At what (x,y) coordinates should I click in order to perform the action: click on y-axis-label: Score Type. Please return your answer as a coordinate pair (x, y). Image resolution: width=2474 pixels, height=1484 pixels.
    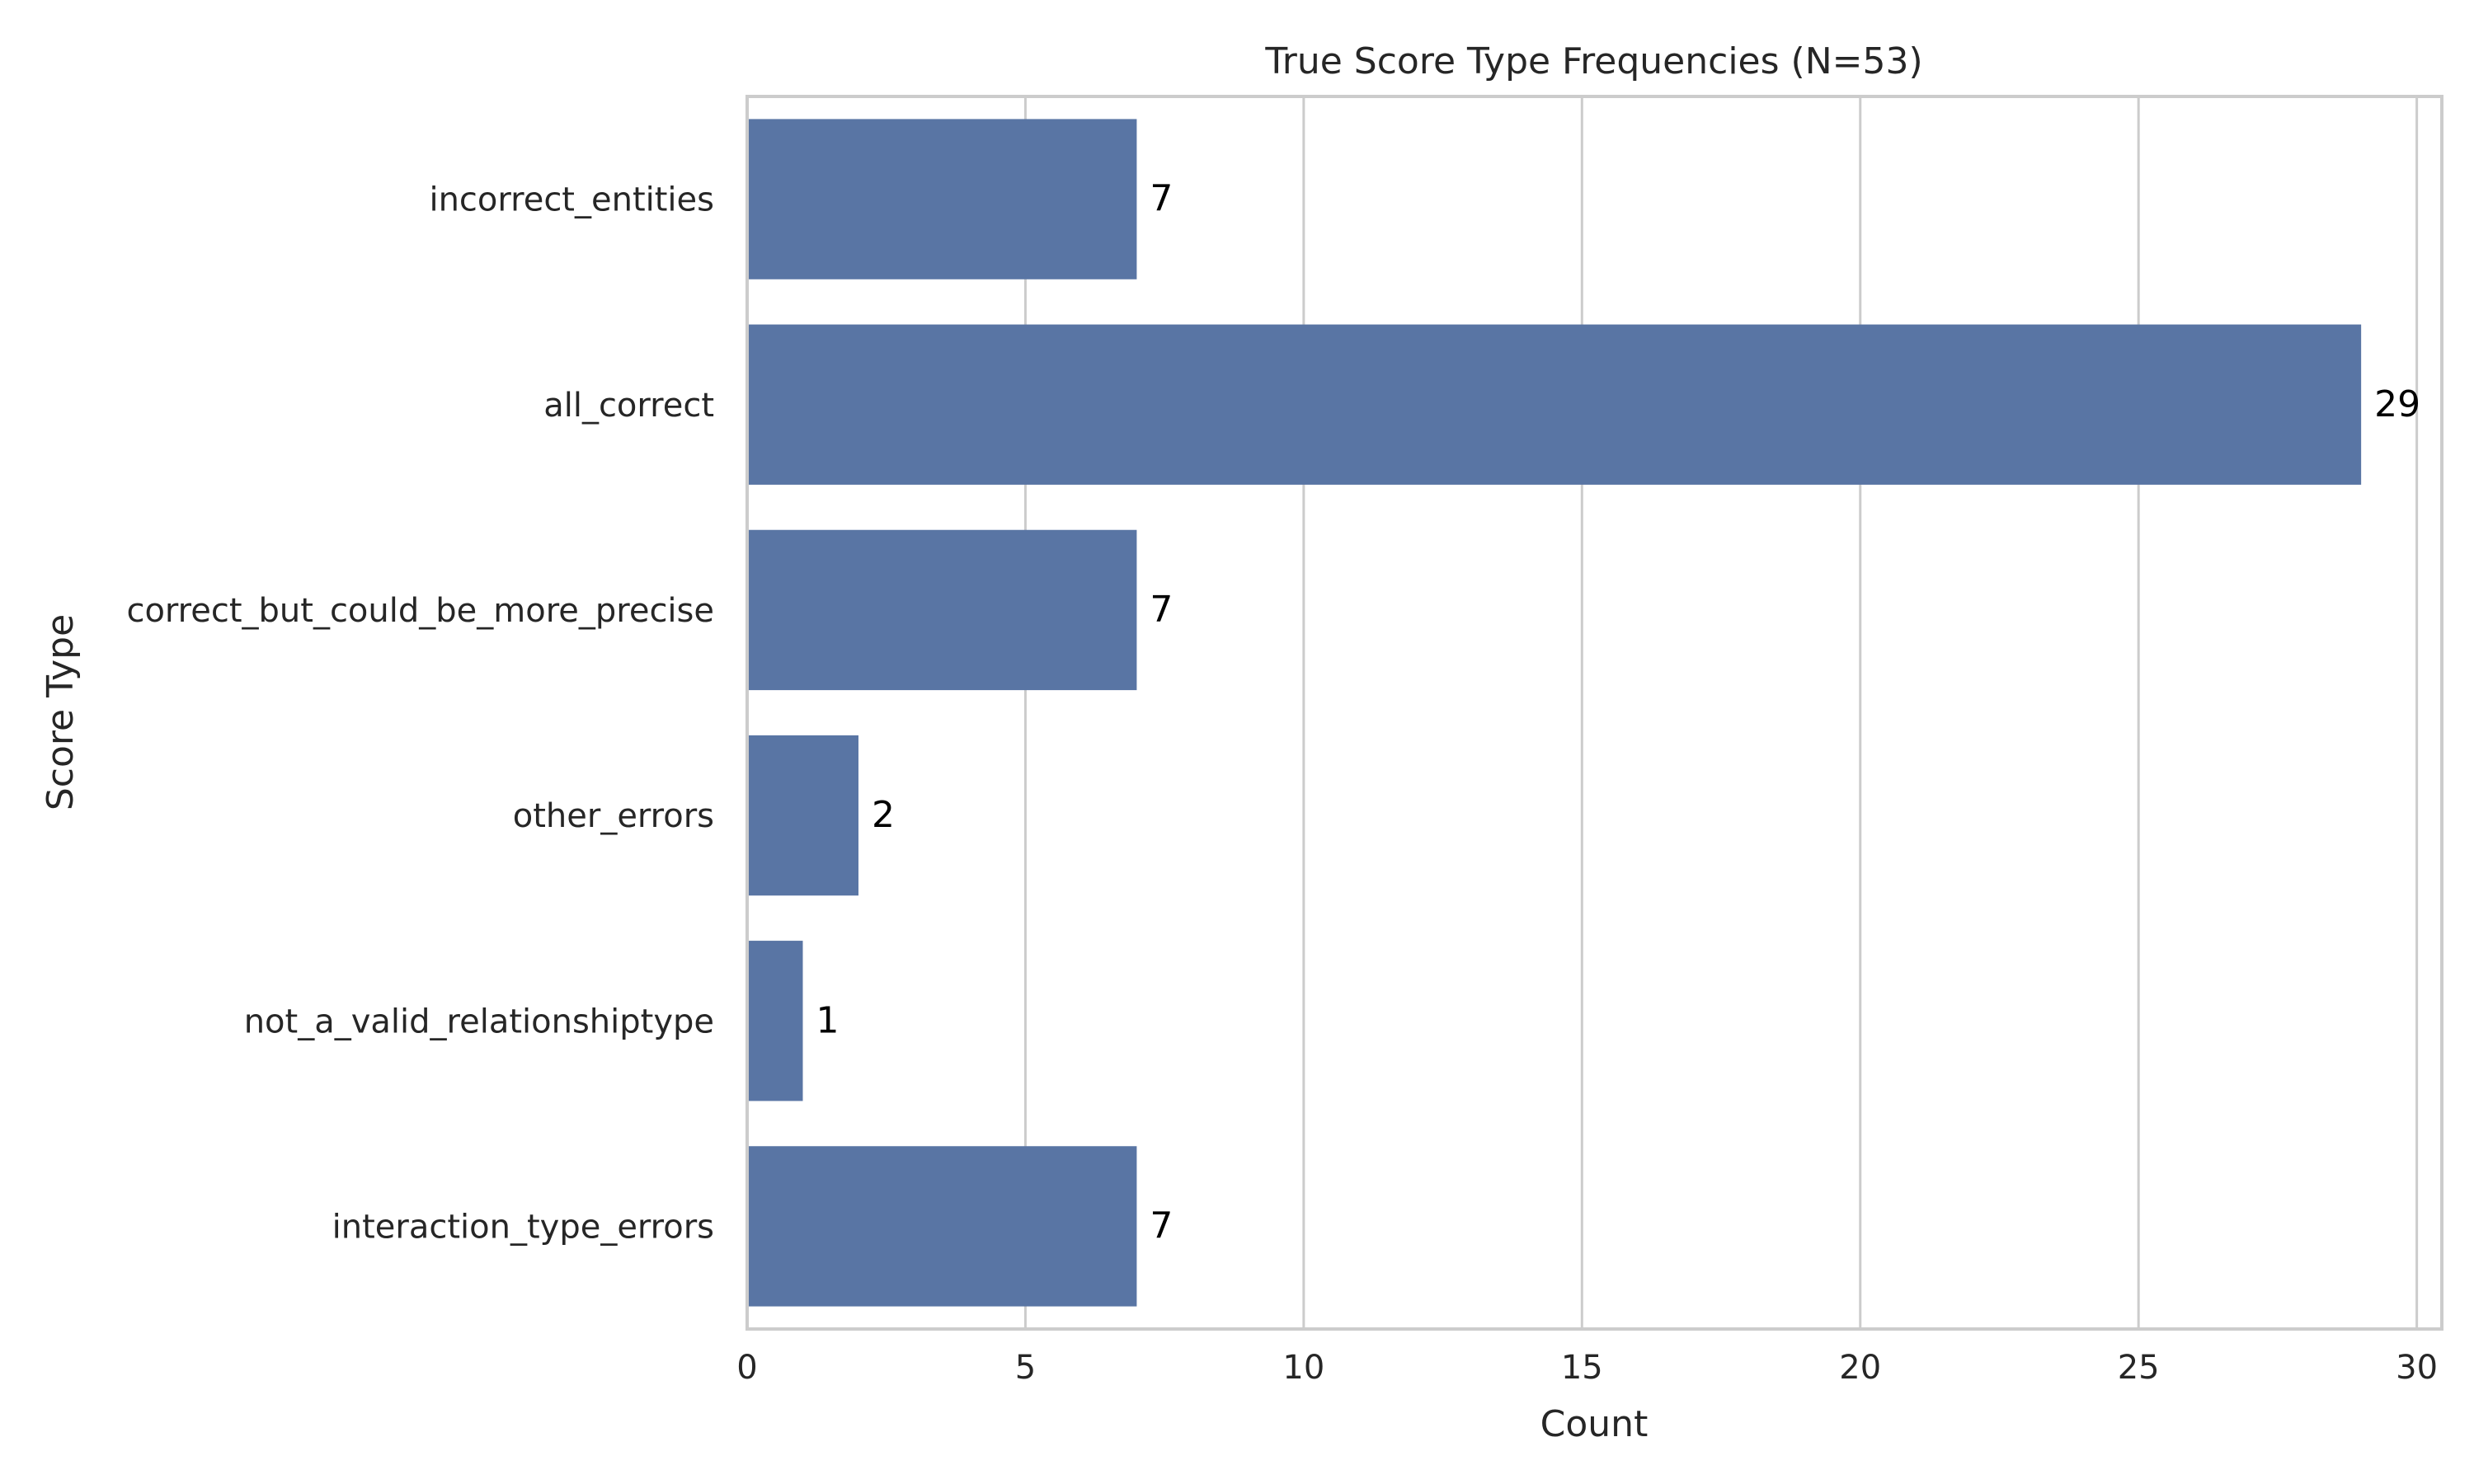
    Looking at the image, I should click on (61, 712).